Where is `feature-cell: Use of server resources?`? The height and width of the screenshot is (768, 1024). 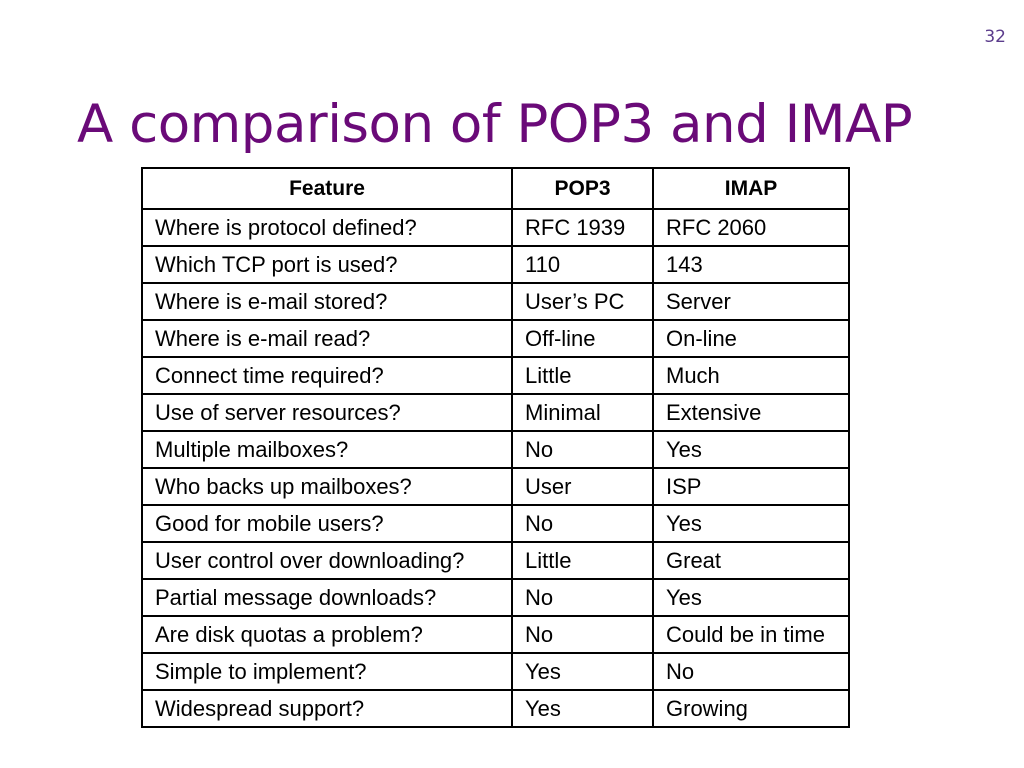
feature-cell: Use of server resources? is located at coordinates (327, 412).